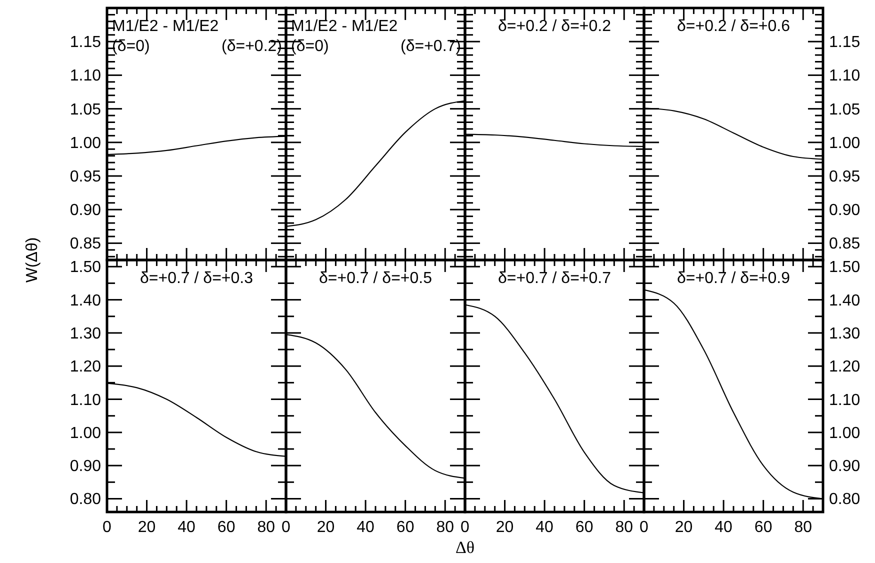 This screenshot has height=563, width=875. What do you see at coordinates (430, 46) in the screenshot?
I see `annotation: (δ=+0.7)` at bounding box center [430, 46].